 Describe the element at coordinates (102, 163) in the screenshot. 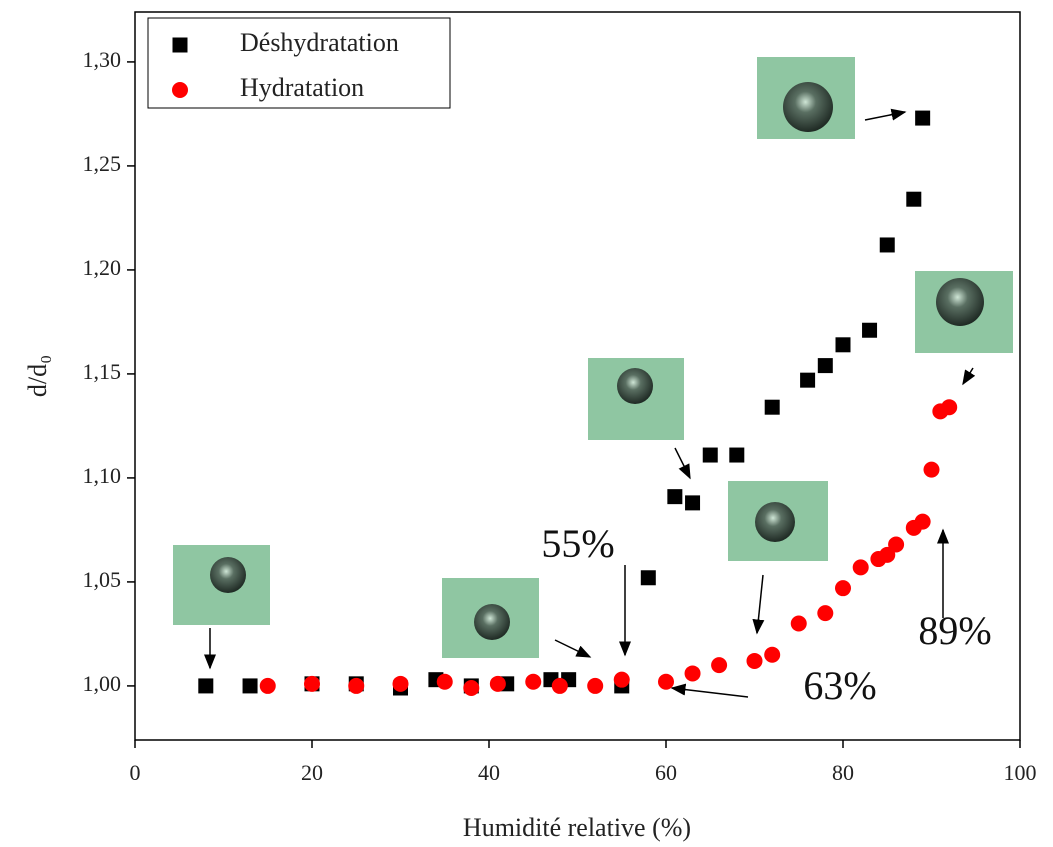

I see `y-tick-label: 1,25` at that location.